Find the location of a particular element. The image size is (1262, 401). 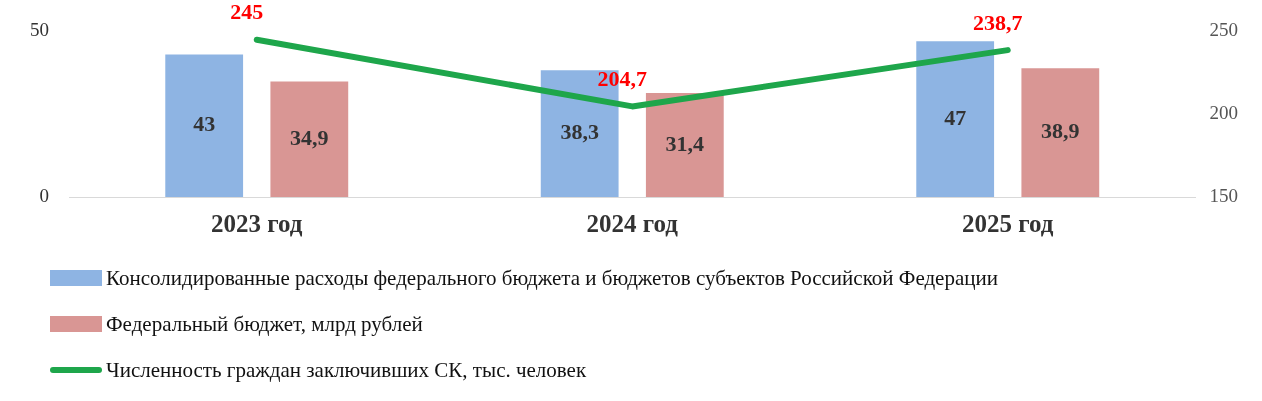

y2-tick-label: 250 is located at coordinates (1223, 30).